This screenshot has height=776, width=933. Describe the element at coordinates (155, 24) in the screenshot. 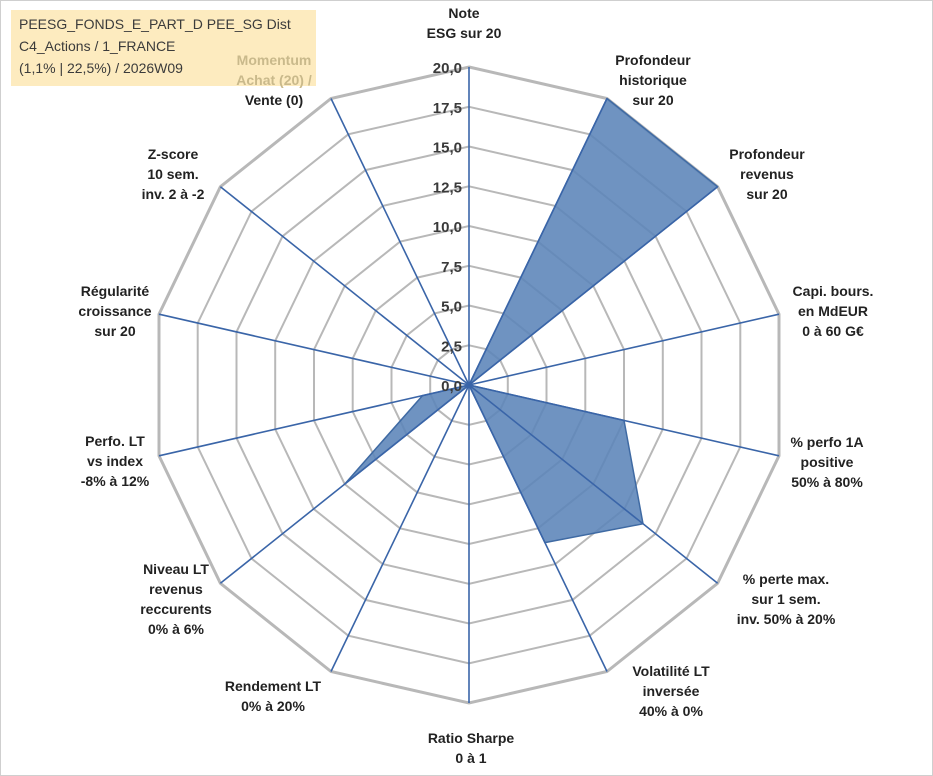

I see `title-line-fund: PEESG_FONDS_E_PART_D PEE_SG Dist` at that location.